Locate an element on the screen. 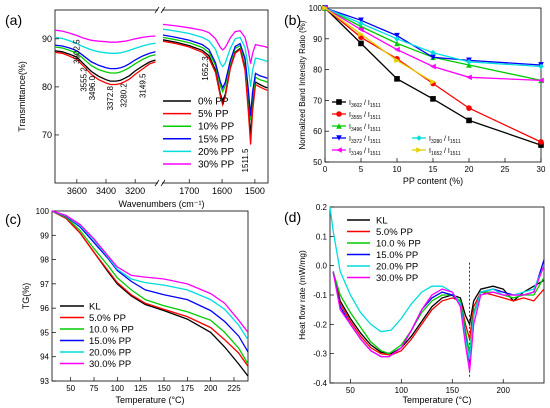  legend-label-5: 30.0% PP is located at coordinates (110, 364).